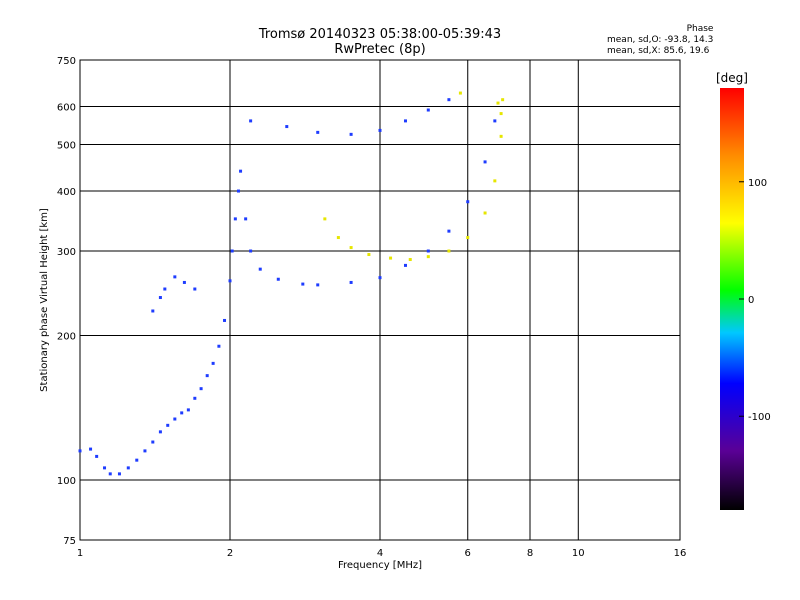 This screenshot has height=600, width=800. I want to click on x-tick-label: 1, so click(80, 553).